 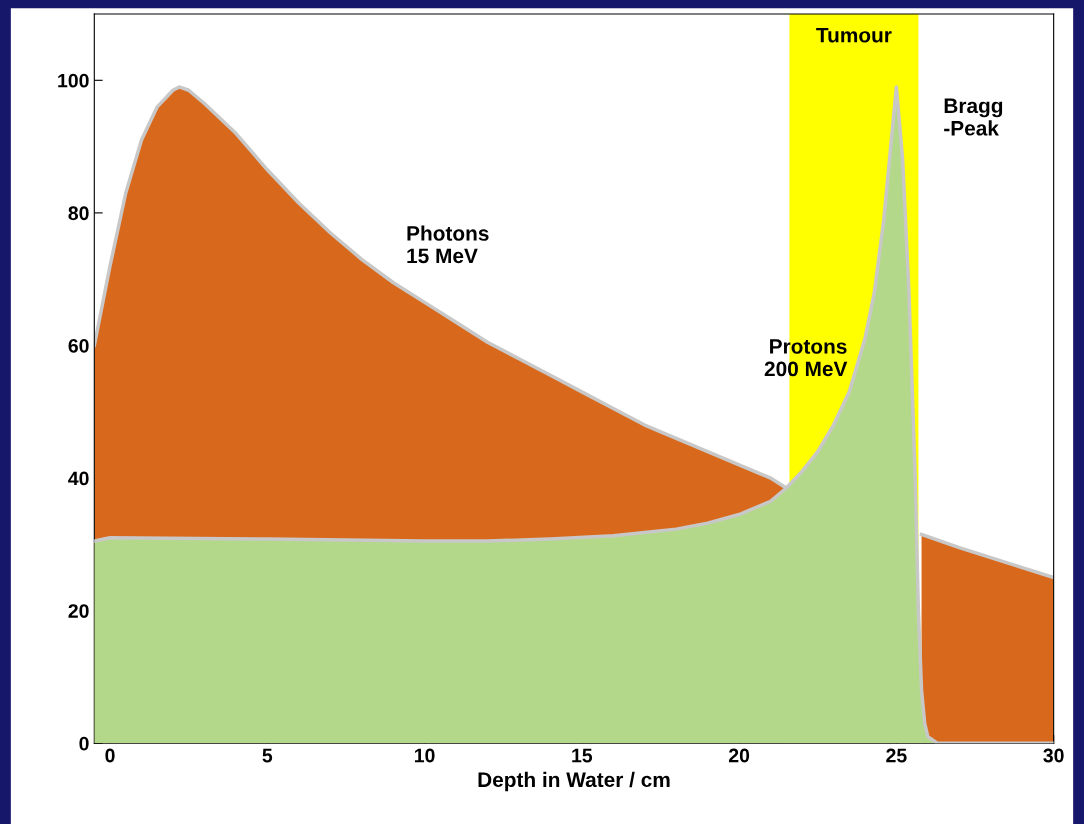 What do you see at coordinates (582, 755) in the screenshot?
I see `x-tick-label: 15` at bounding box center [582, 755].